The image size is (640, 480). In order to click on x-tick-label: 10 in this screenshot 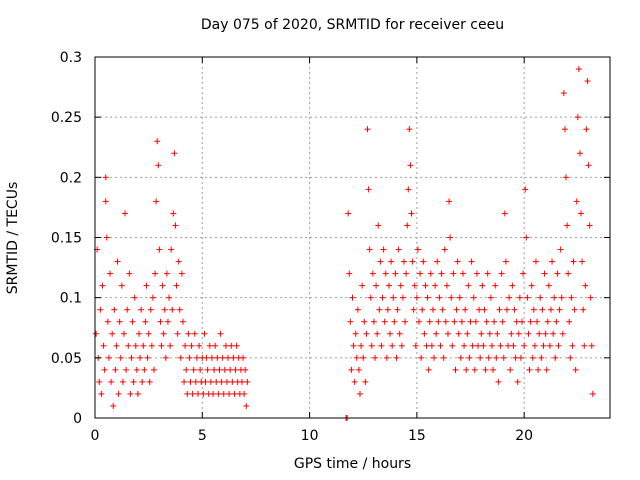, I will do `click(310, 436)`.